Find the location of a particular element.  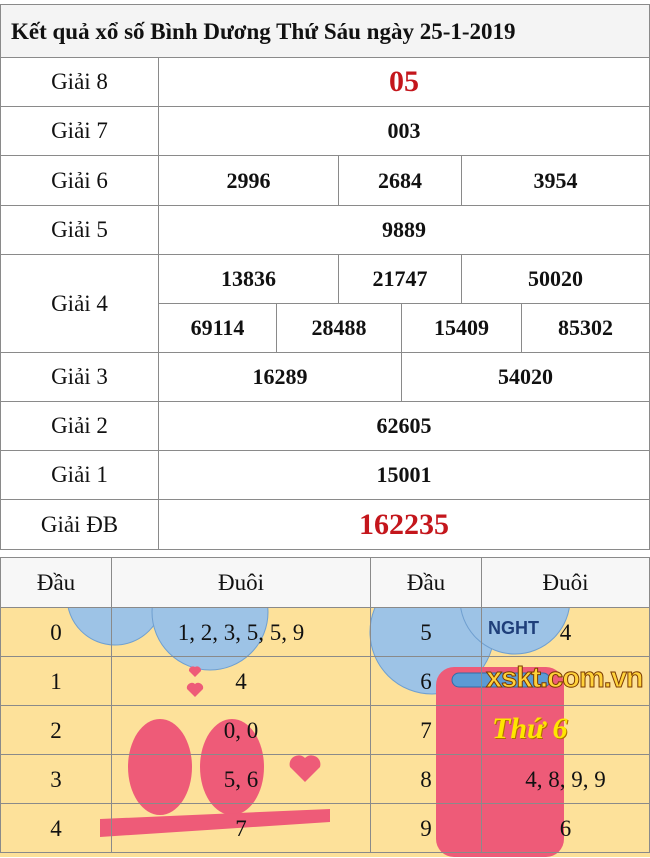

calendar-icon is located at coordinates (500, 762).